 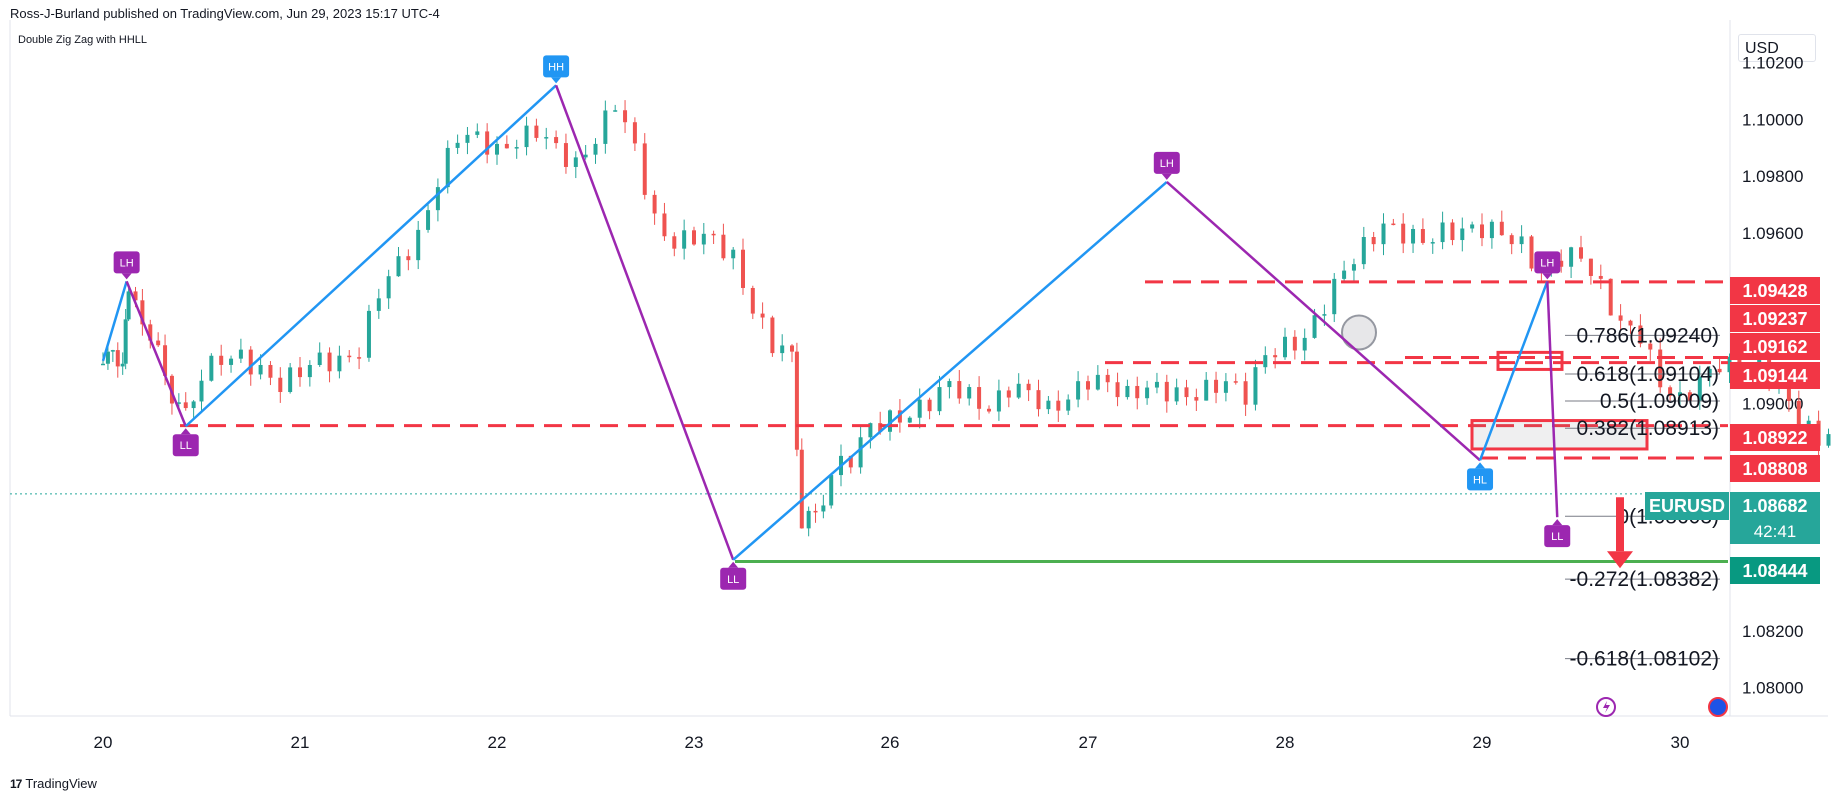 I want to click on pivot-label: LH, so click(x=1167, y=164).